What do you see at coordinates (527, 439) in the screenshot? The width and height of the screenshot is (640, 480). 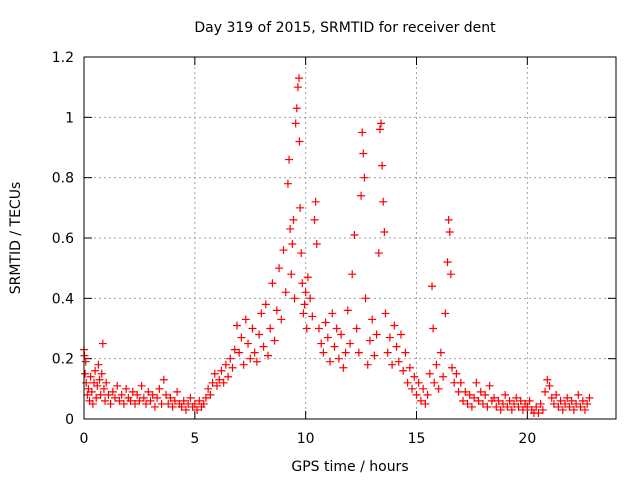 I see `x-tick-label: 20` at bounding box center [527, 439].